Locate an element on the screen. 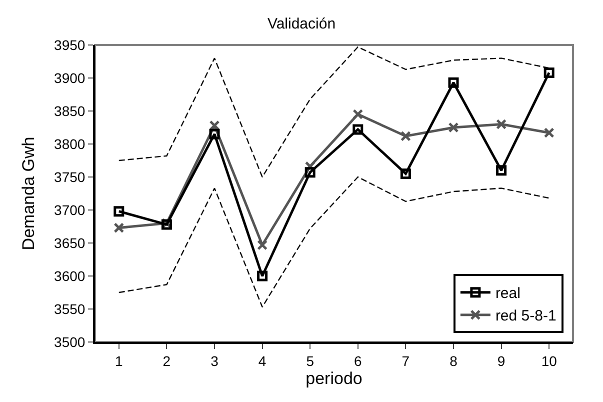  x-tick-label: 5 is located at coordinates (310, 360).